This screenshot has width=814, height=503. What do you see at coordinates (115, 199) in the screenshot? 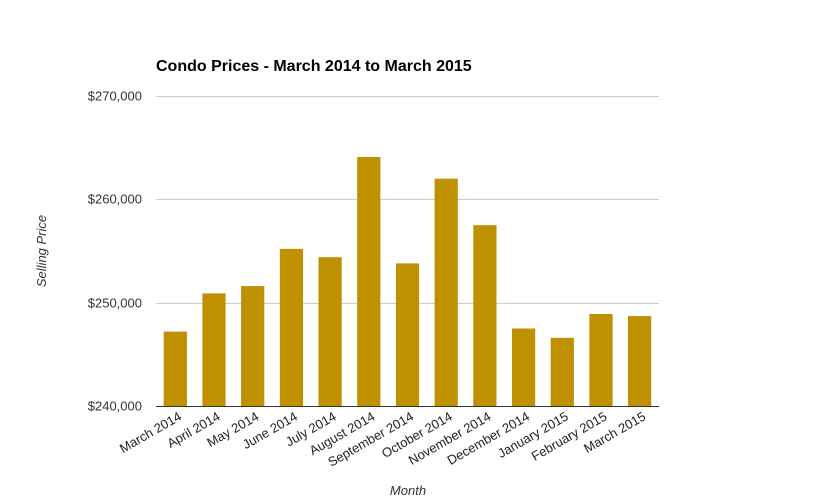
I see `y-tick-label: $260,000` at bounding box center [115, 199].